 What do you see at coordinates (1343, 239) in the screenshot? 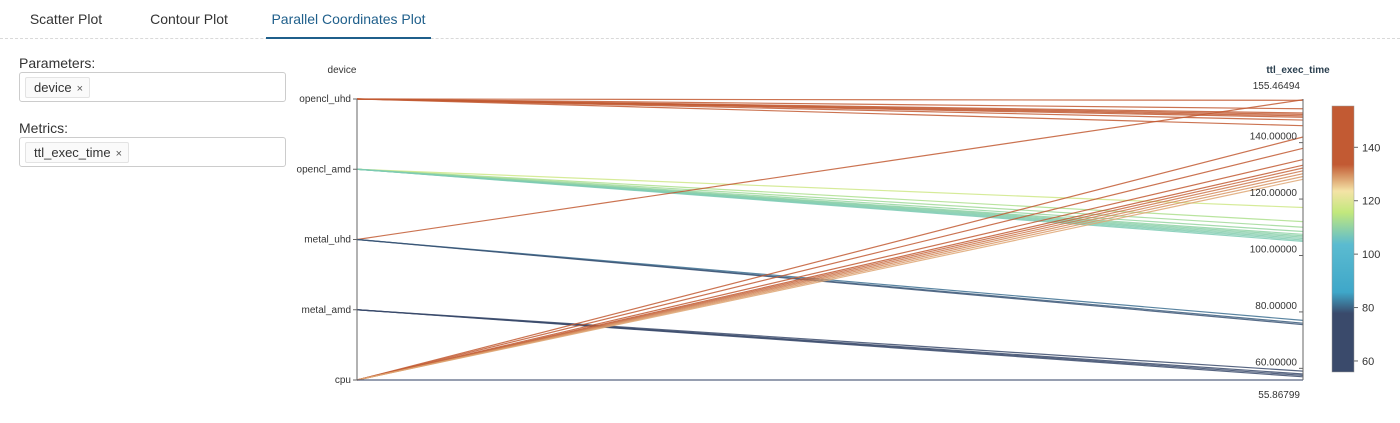
I see `colorbar` at bounding box center [1343, 239].